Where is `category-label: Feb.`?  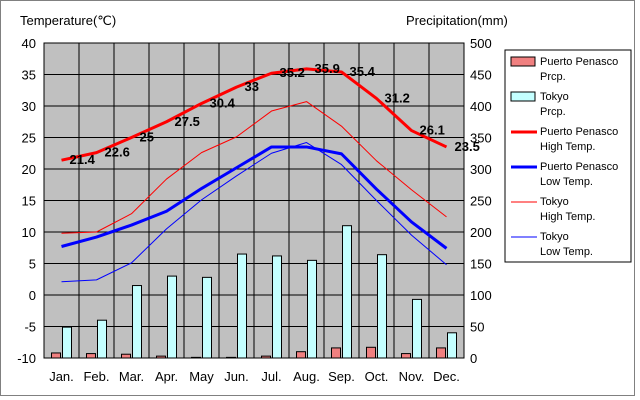
category-label: Feb. is located at coordinates (96, 376).